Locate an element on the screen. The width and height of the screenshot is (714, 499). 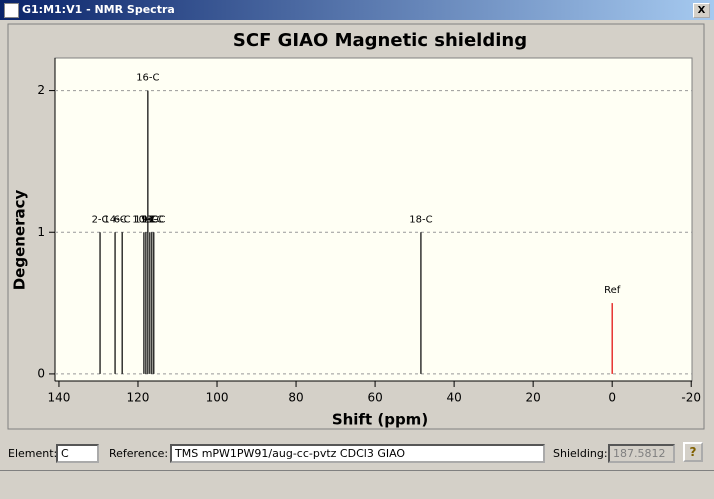
x-tick-label: 0 is located at coordinates (612, 398).